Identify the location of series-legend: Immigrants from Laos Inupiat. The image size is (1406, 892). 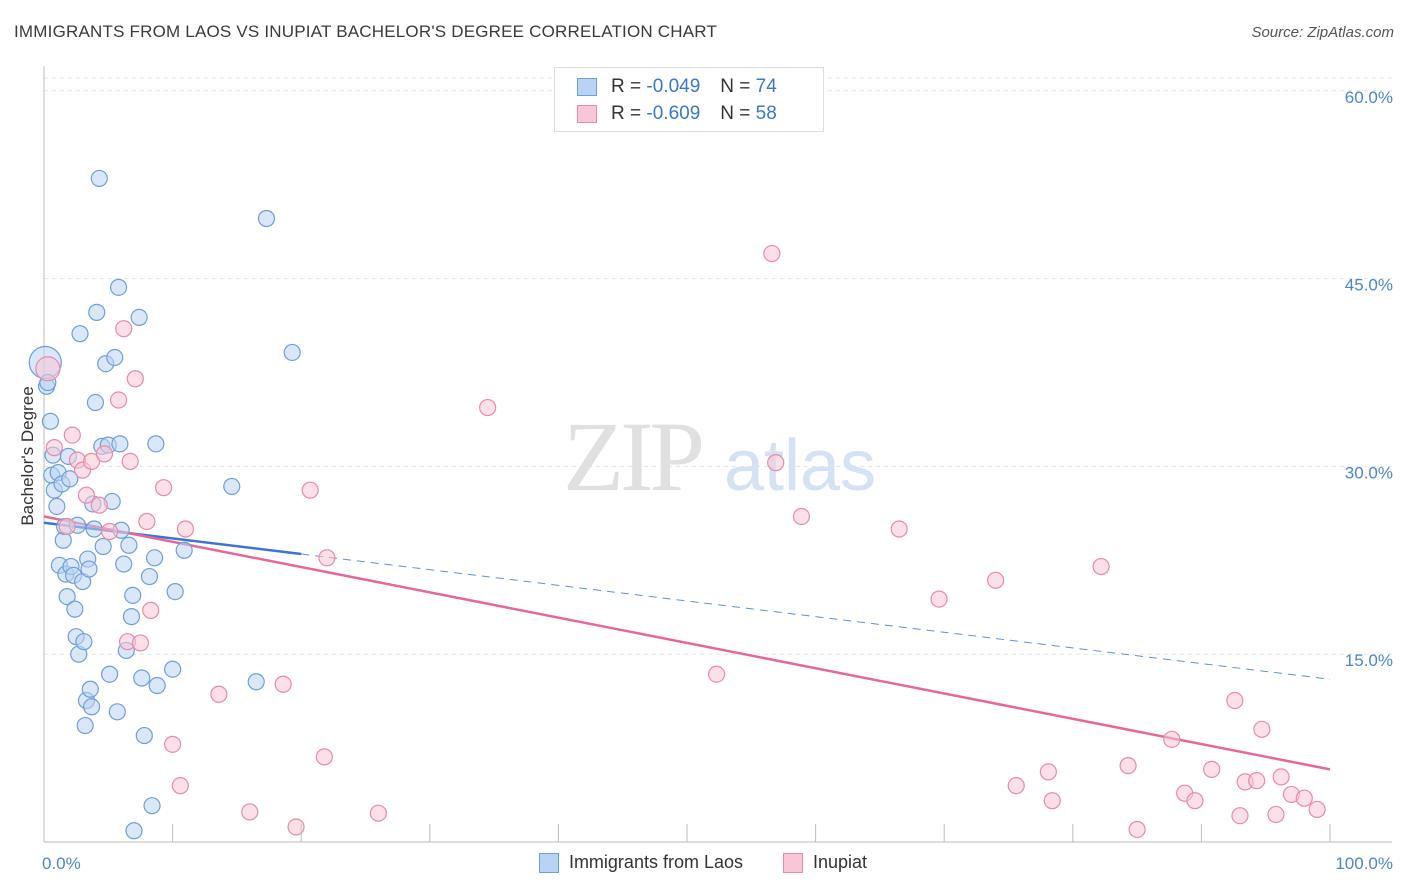
(703, 862).